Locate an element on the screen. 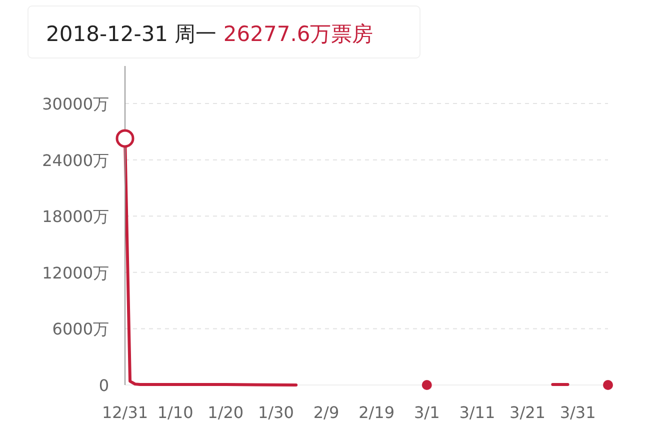  y-tick-label: 12000万 is located at coordinates (75, 272).